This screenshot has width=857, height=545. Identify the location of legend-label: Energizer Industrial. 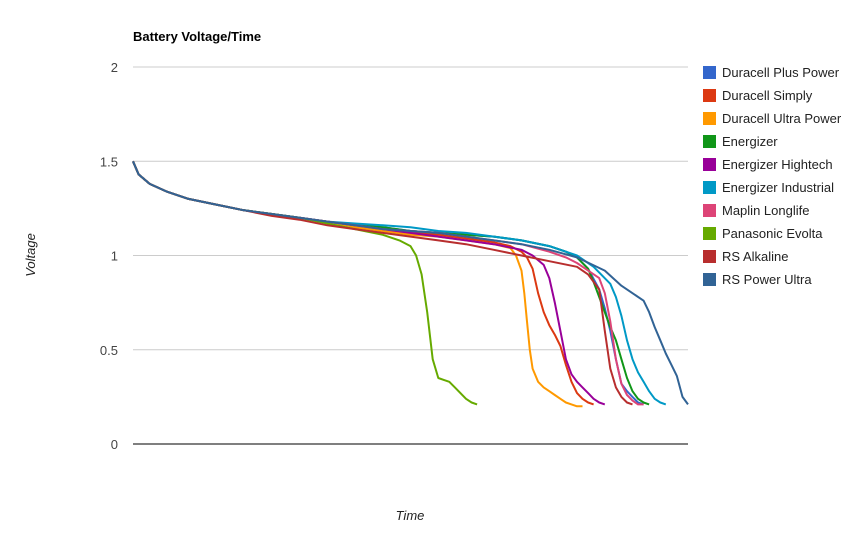
(778, 187).